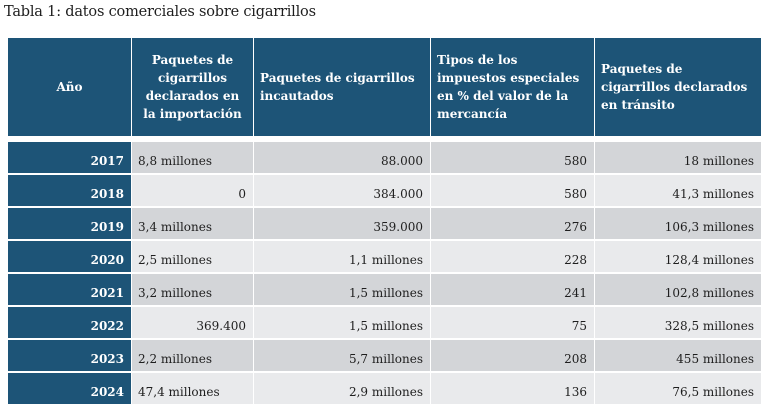 The height and width of the screenshot is (419, 768). I want to click on cell-transit: 18 millones, so click(677, 156).